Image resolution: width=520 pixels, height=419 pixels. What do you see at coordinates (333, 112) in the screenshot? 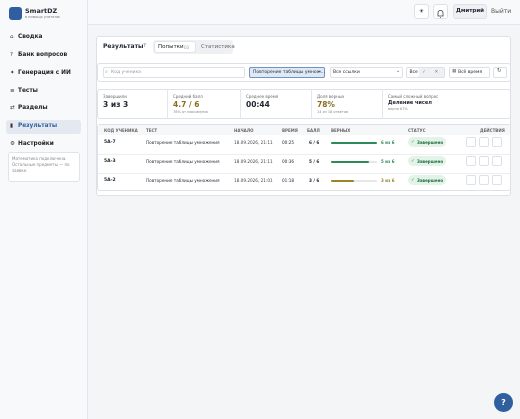
I see `stat-note: 14 из 18 ответов` at bounding box center [333, 112].